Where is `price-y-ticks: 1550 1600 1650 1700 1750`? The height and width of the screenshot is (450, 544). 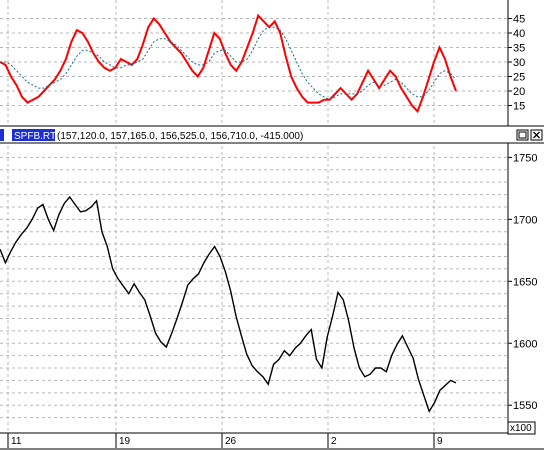 price-y-ticks: 1550 1600 1650 1700 1750 is located at coordinates (522, 282).